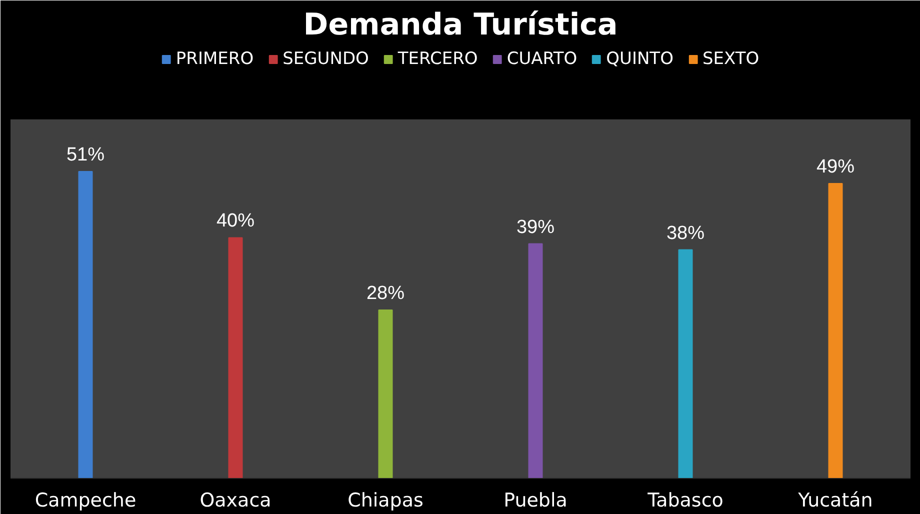 The image size is (920, 514). Describe the element at coordinates (685, 501) in the screenshot. I see `x-tick-label: Tabasco` at that location.